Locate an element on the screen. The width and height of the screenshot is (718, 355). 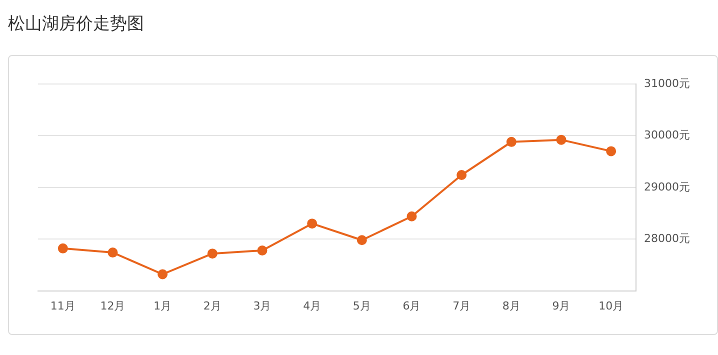
y-tick-label: 30000元 is located at coordinates (667, 135).